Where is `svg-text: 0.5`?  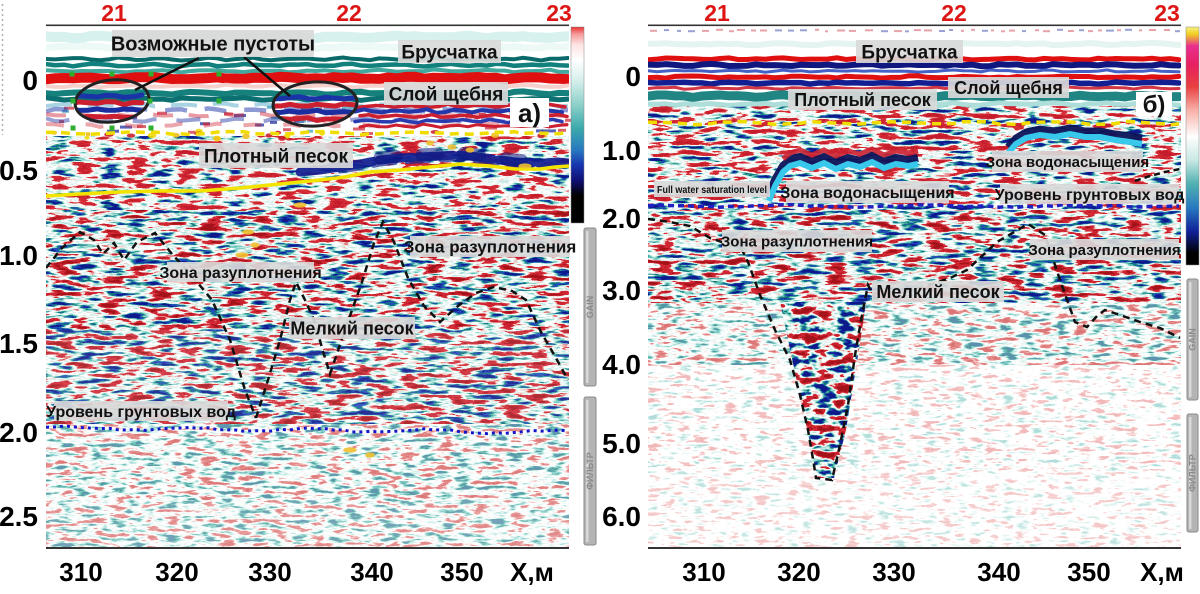
svg-text: 0.5 is located at coordinates (19, 170).